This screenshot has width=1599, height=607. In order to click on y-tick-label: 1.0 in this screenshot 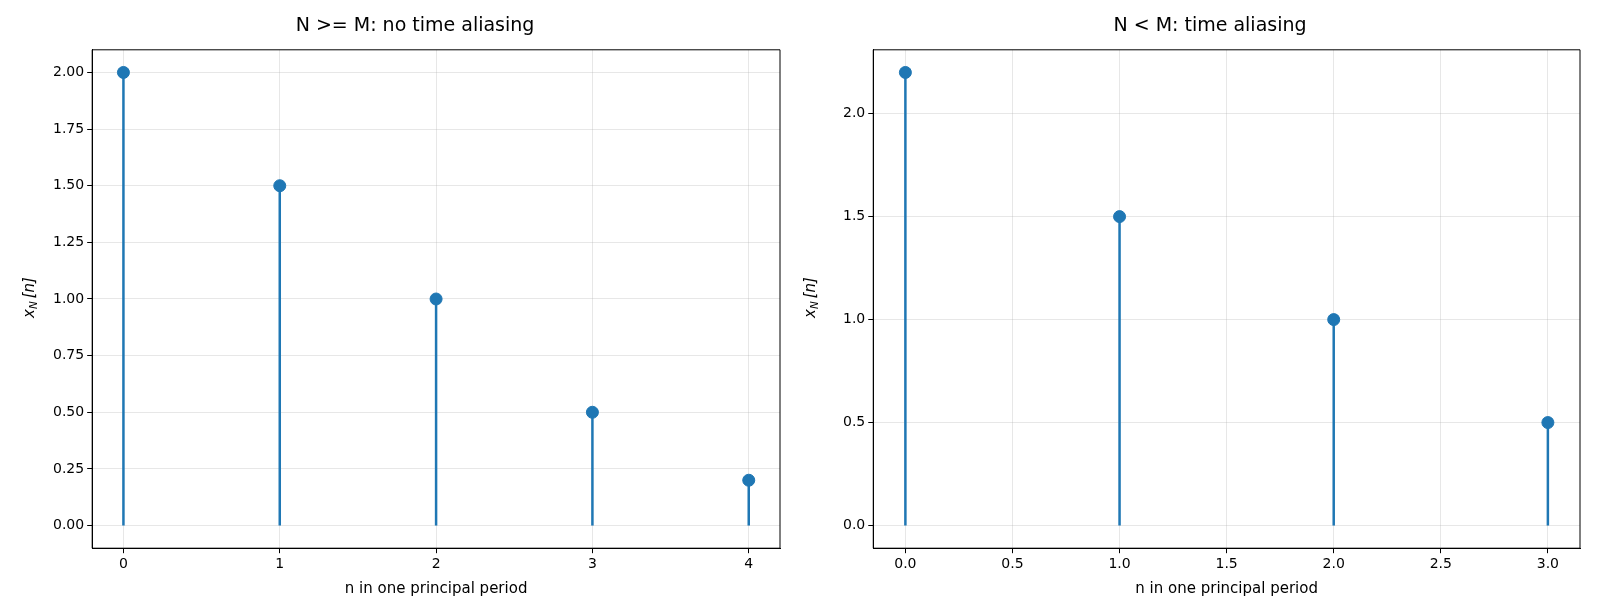, I will do `click(854, 318)`.